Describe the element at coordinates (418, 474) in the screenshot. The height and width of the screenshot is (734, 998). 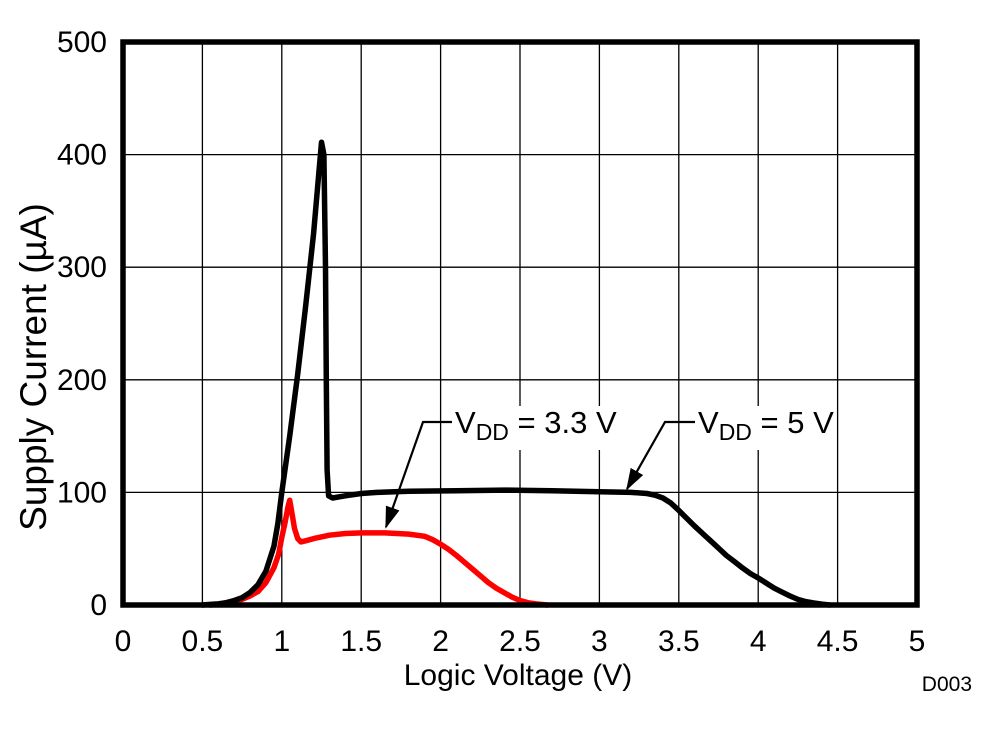
I see `annotation-arrow-vdd-3v3` at that location.